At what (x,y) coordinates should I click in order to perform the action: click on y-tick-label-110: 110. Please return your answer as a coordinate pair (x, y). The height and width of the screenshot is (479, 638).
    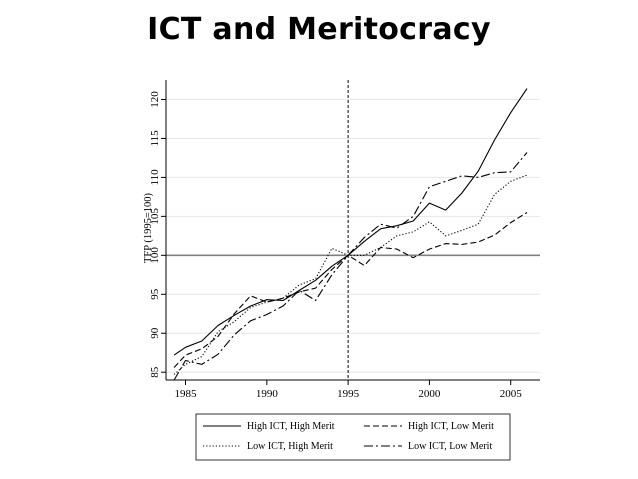
    Looking at the image, I should click on (155, 177).